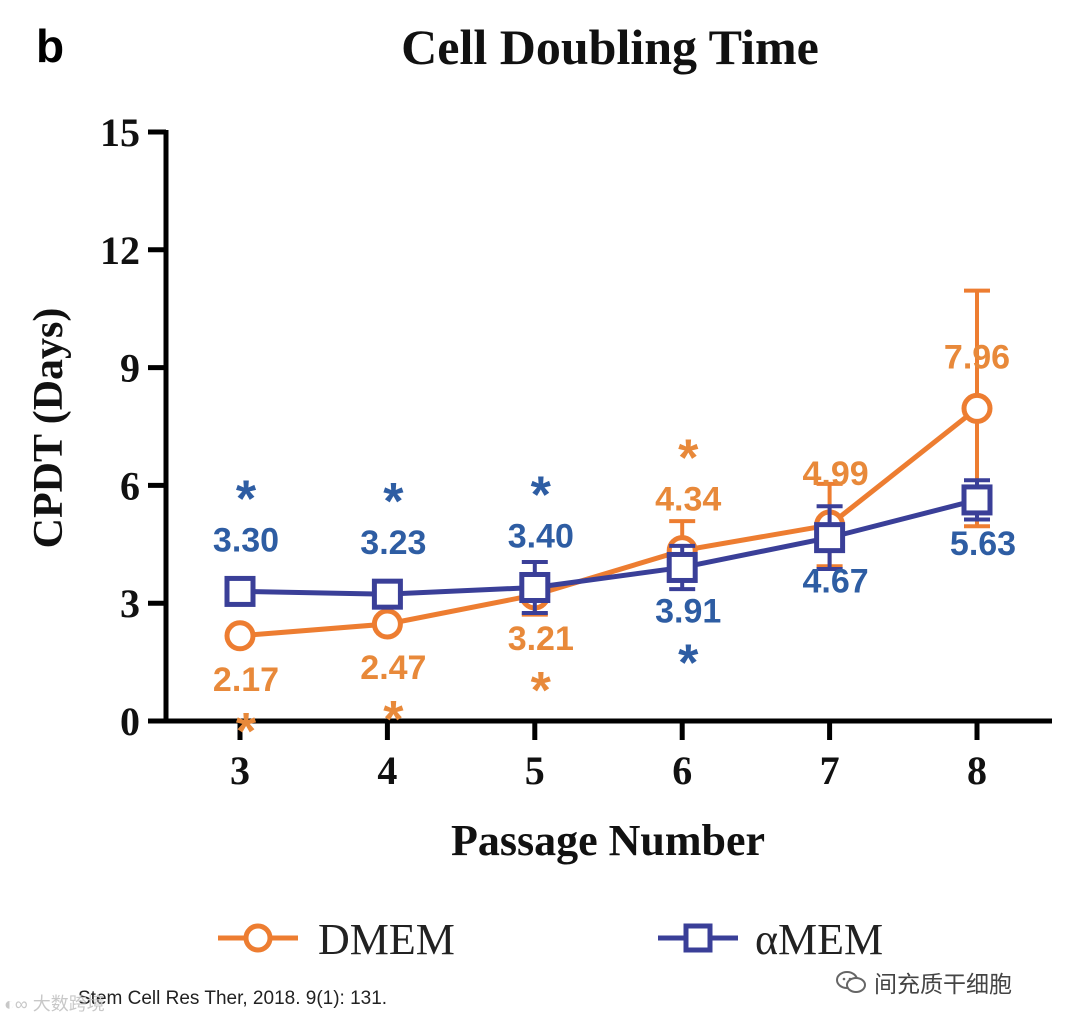 The image size is (1080, 1028). What do you see at coordinates (130, 485) in the screenshot?
I see `y-tick-label: 6` at bounding box center [130, 485].